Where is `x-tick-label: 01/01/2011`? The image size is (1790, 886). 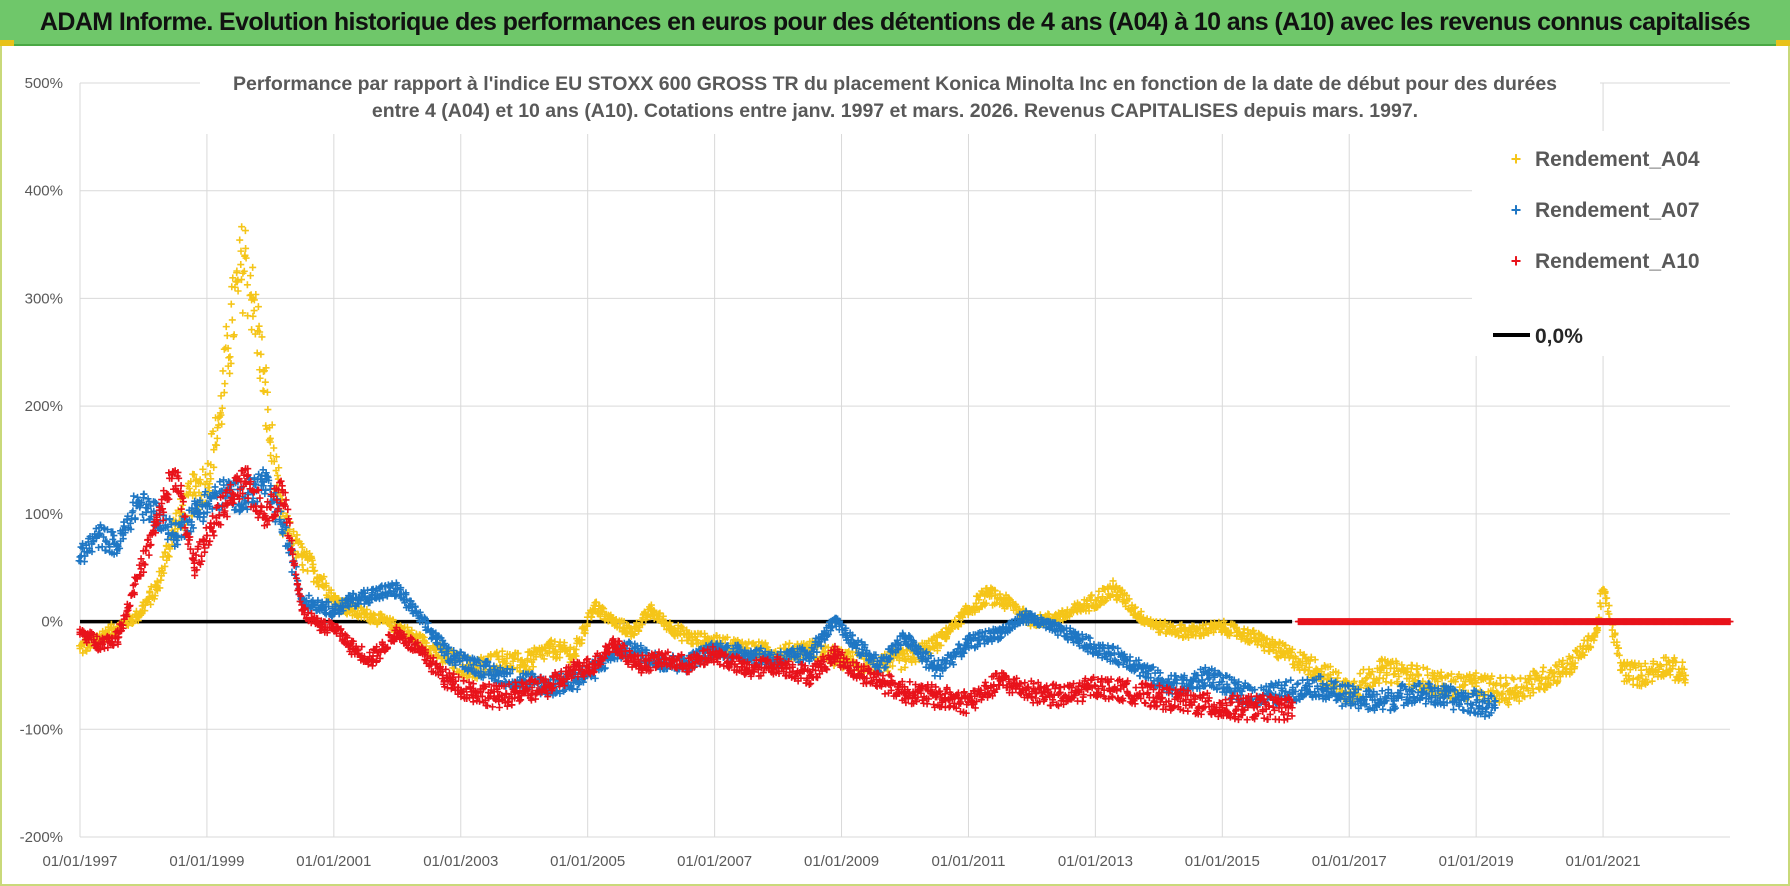
x-tick-label: 01/01/2011 is located at coordinates (968, 861).